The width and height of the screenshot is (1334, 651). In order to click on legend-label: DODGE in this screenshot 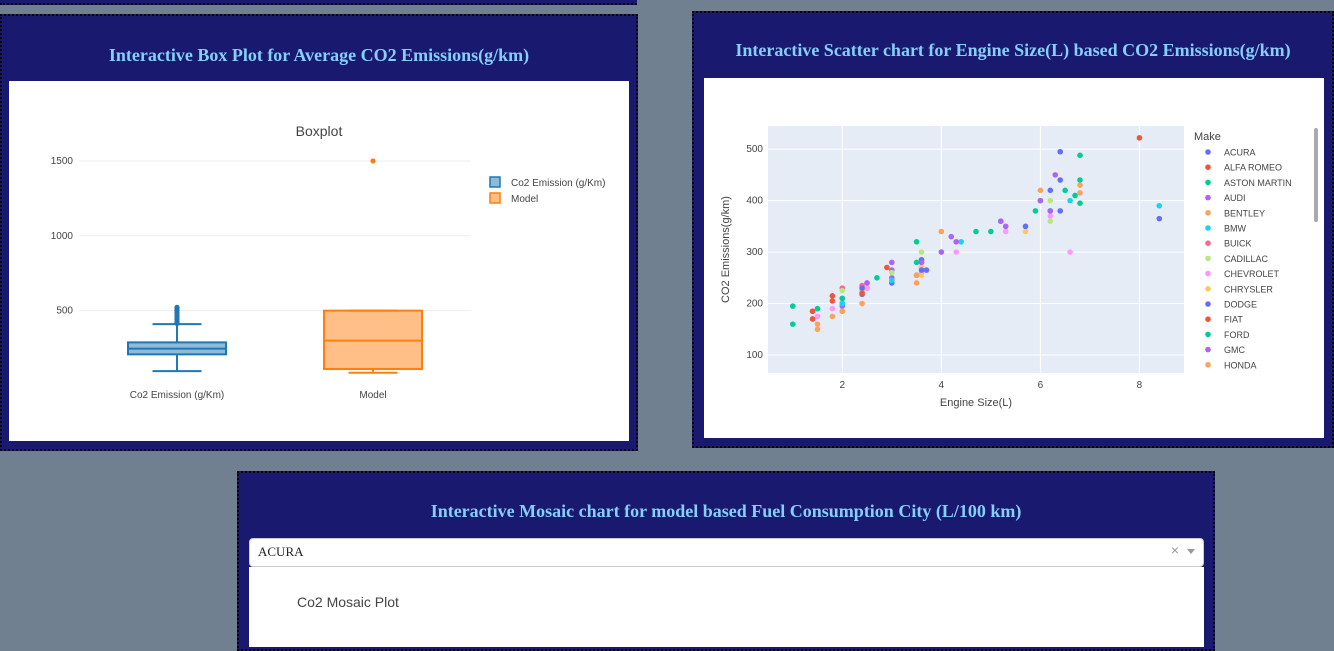, I will do `click(1240, 305)`.